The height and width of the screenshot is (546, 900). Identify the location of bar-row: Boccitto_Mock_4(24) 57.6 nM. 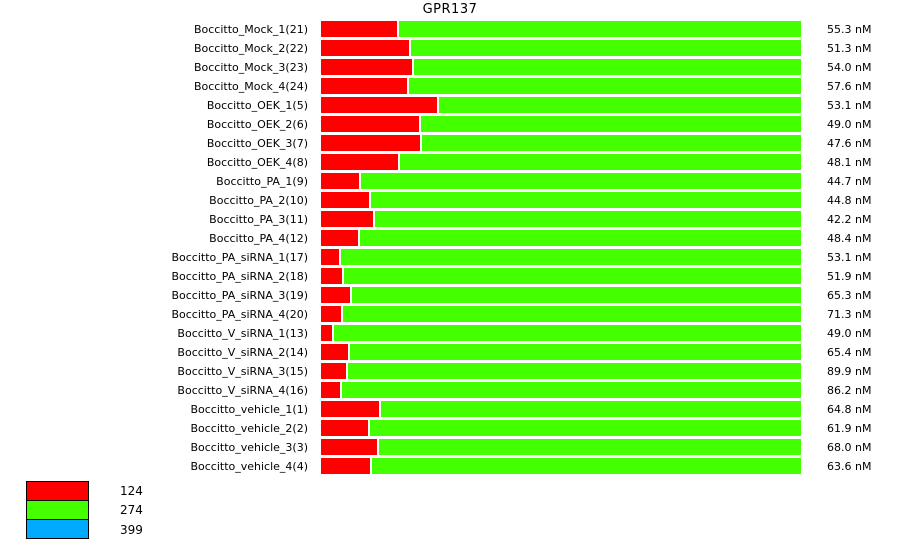
(435, 86).